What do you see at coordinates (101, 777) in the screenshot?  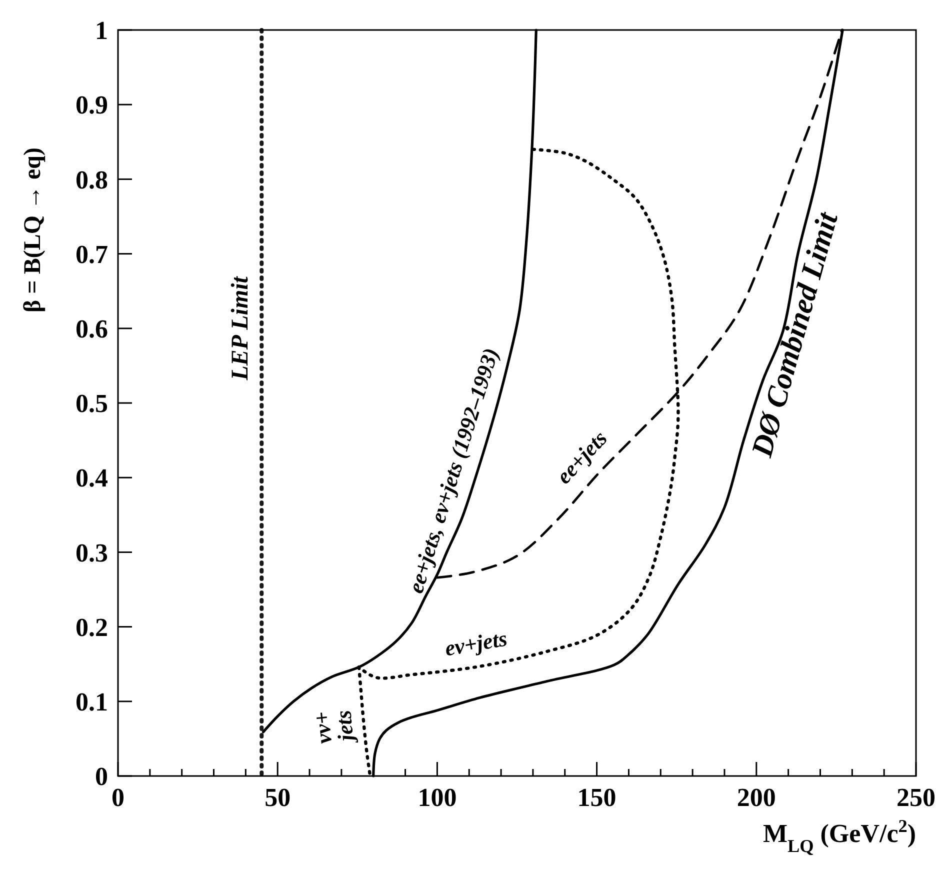 I see `y-tick-label: 0` at bounding box center [101, 777].